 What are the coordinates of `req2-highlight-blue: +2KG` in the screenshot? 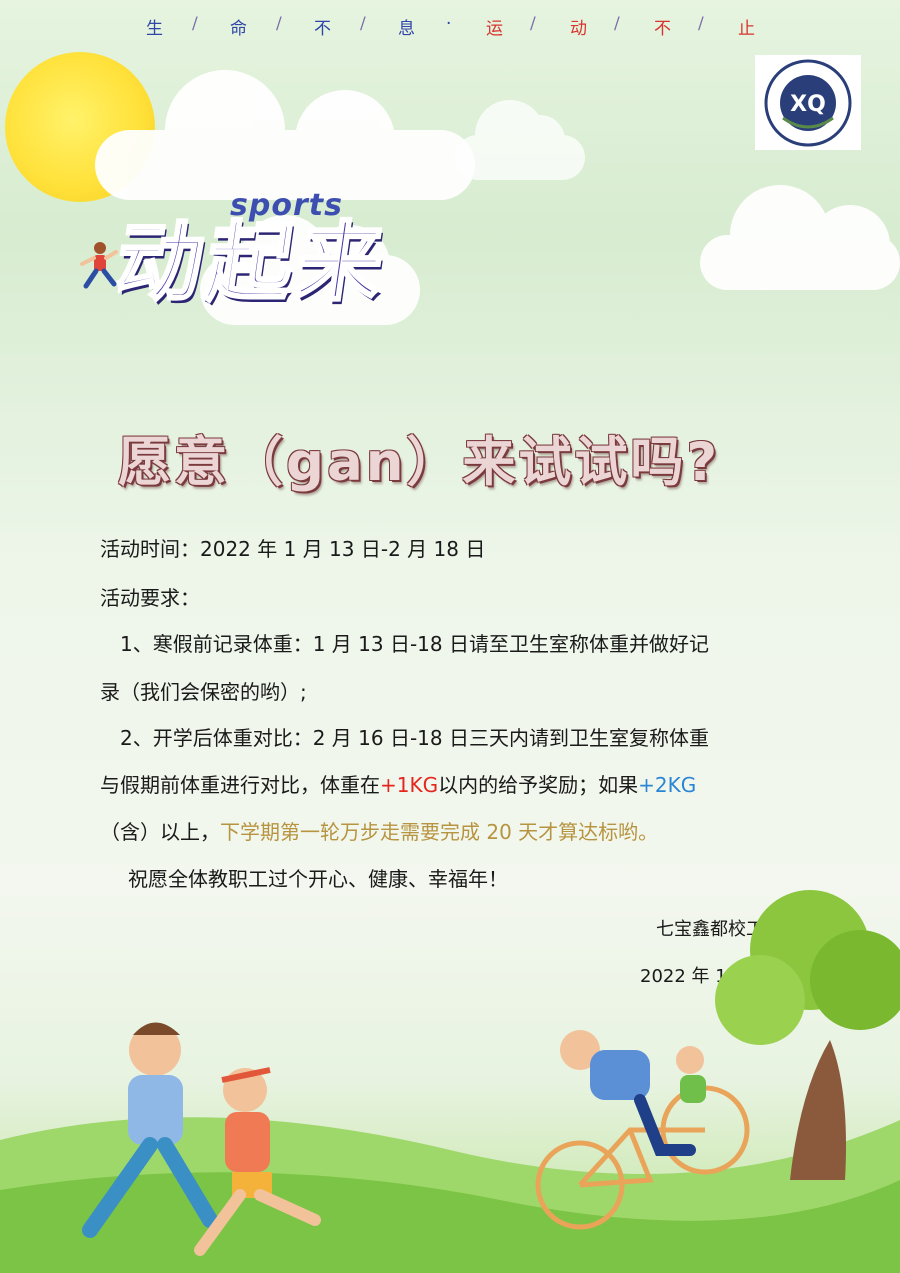 It's located at (667, 785).